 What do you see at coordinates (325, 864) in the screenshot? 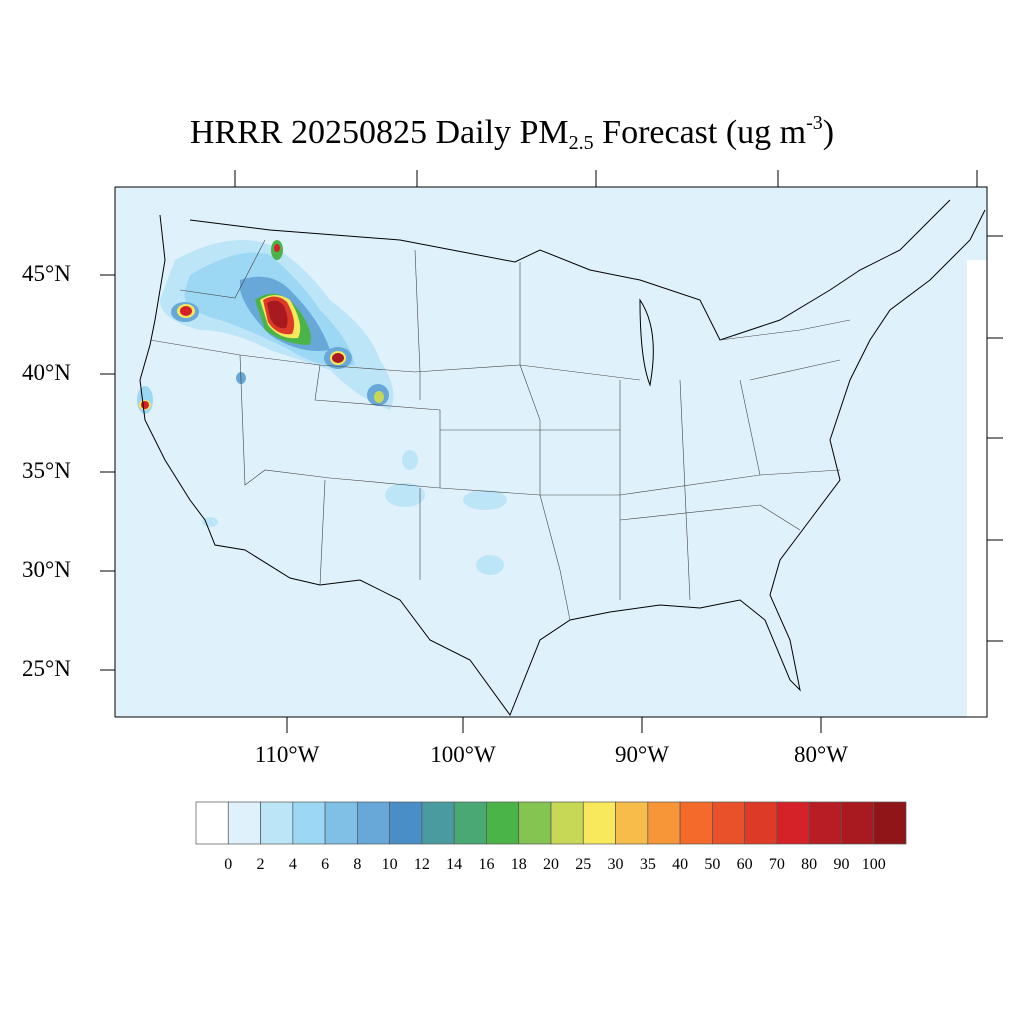
I see `colorbar-label: 6` at bounding box center [325, 864].